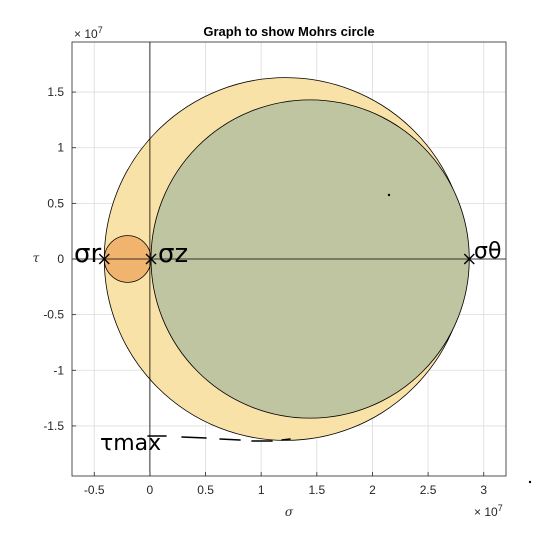 The height and width of the screenshot is (538, 560). What do you see at coordinates (55, 92) in the screenshot?
I see `y-tick-label-6: 1.5` at bounding box center [55, 92].